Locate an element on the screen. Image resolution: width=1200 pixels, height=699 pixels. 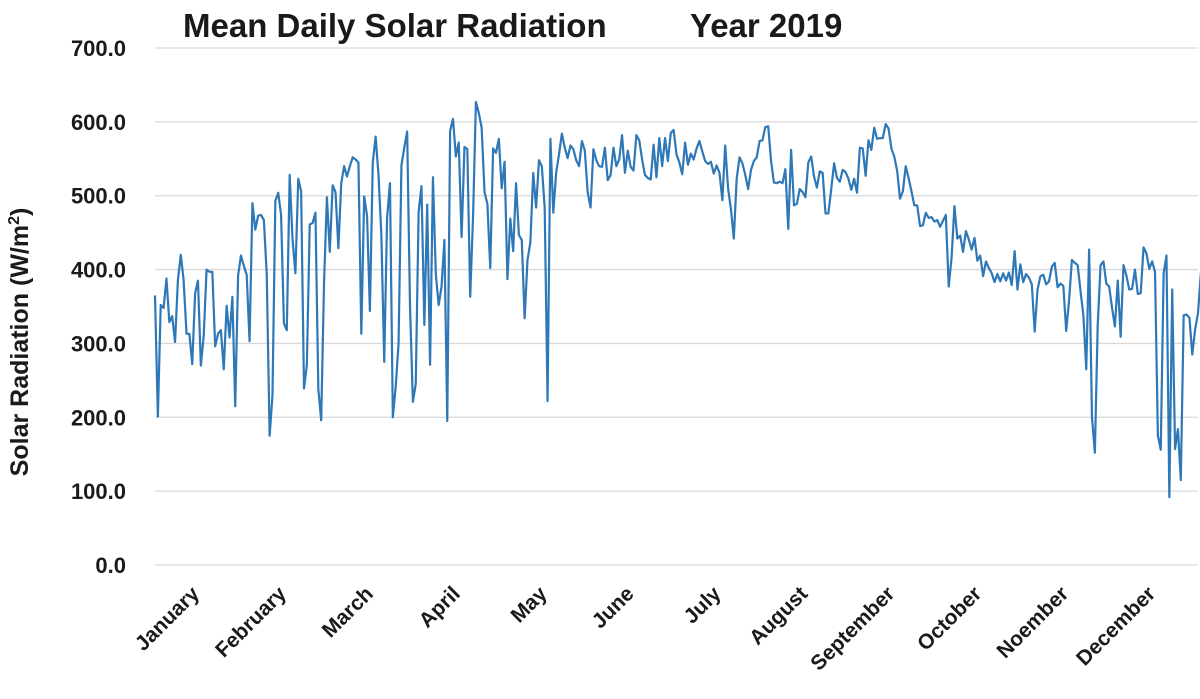
y-tick-label: 200.0 is located at coordinates (98, 417).